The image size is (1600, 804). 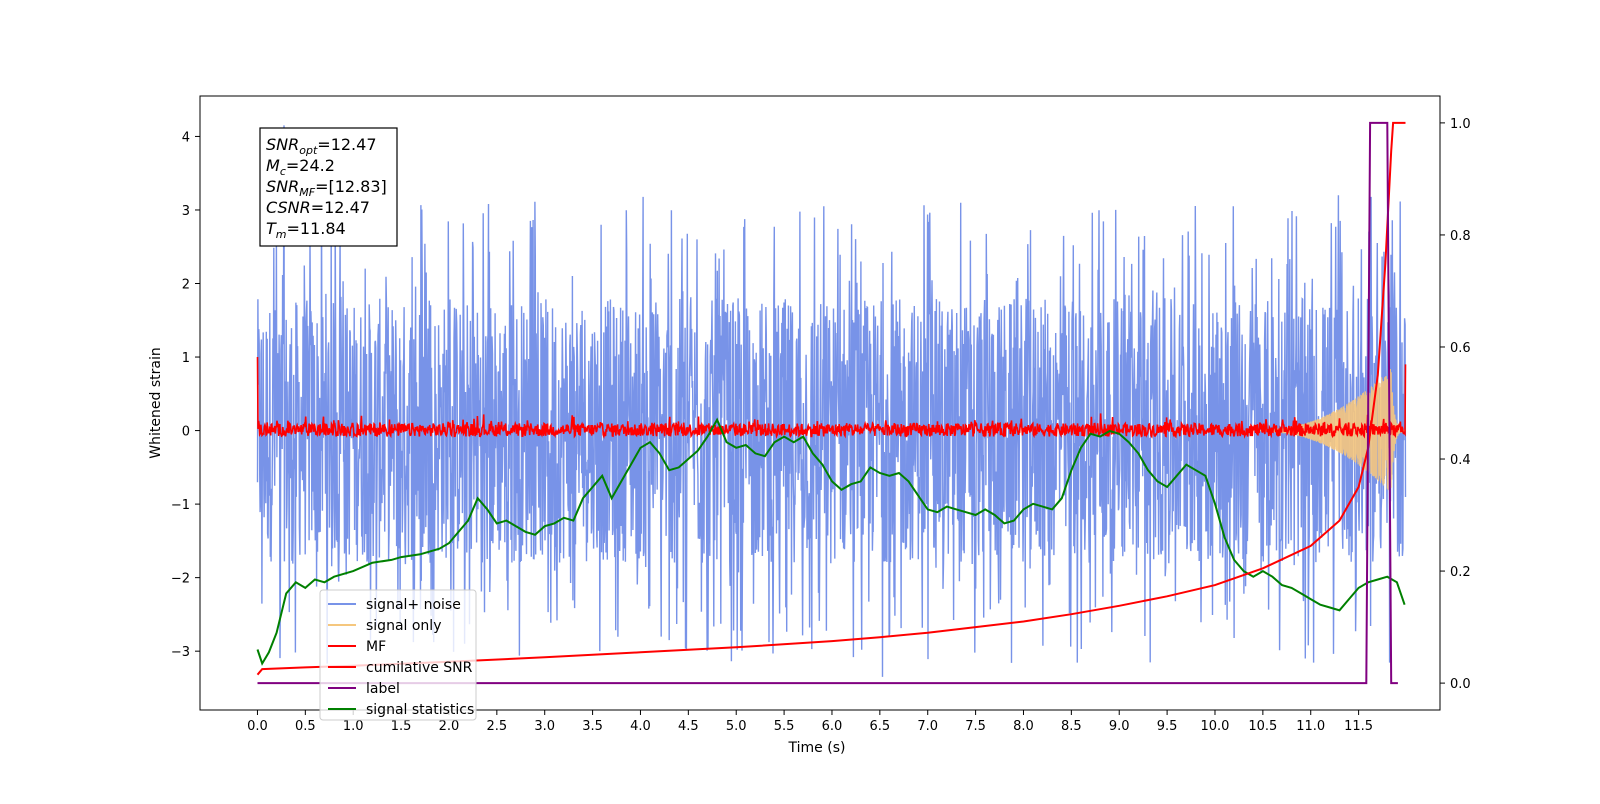 I want to click on y-right-tick-label: 0.0, so click(x=1460, y=684).